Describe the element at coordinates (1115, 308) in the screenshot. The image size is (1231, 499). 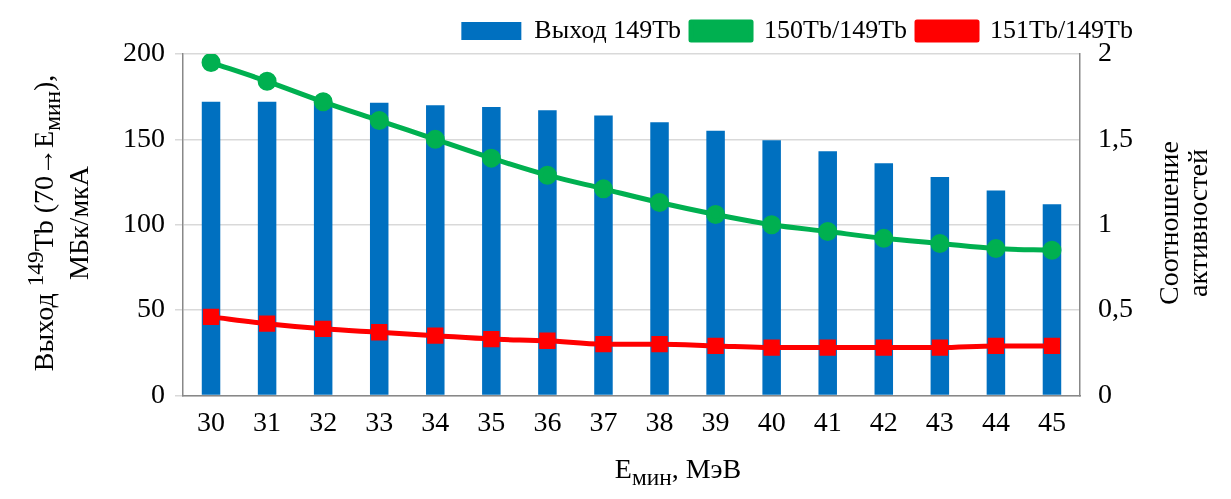
I see `y2-tick-label: 0,5` at that location.